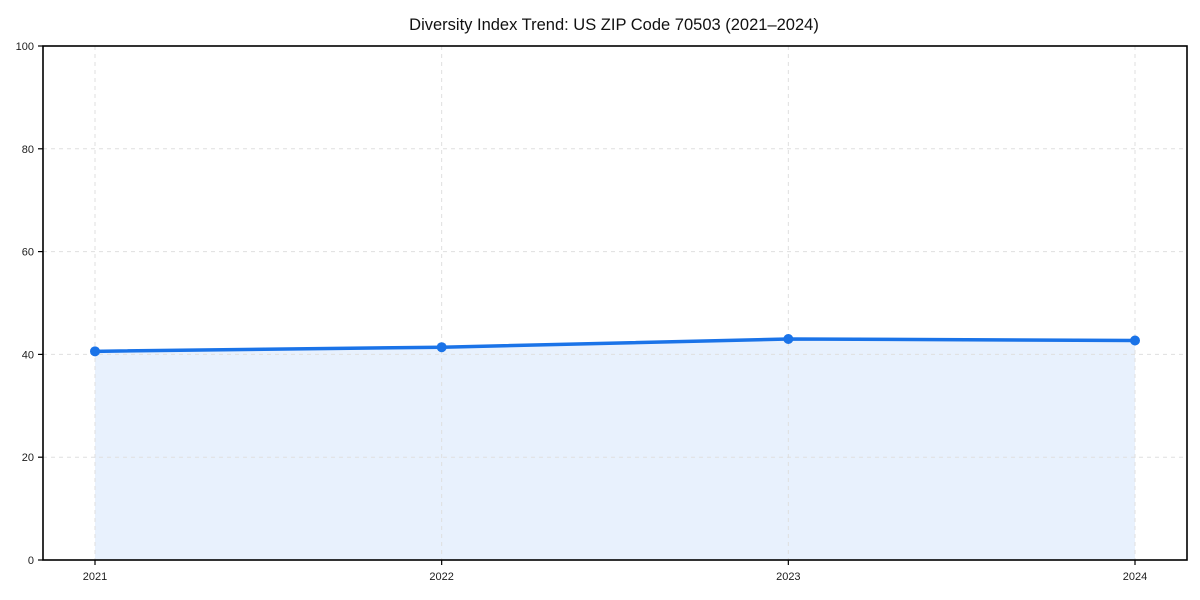 This screenshot has width=1200, height=600. What do you see at coordinates (28, 458) in the screenshot?
I see `y-tick-label: 20` at bounding box center [28, 458].